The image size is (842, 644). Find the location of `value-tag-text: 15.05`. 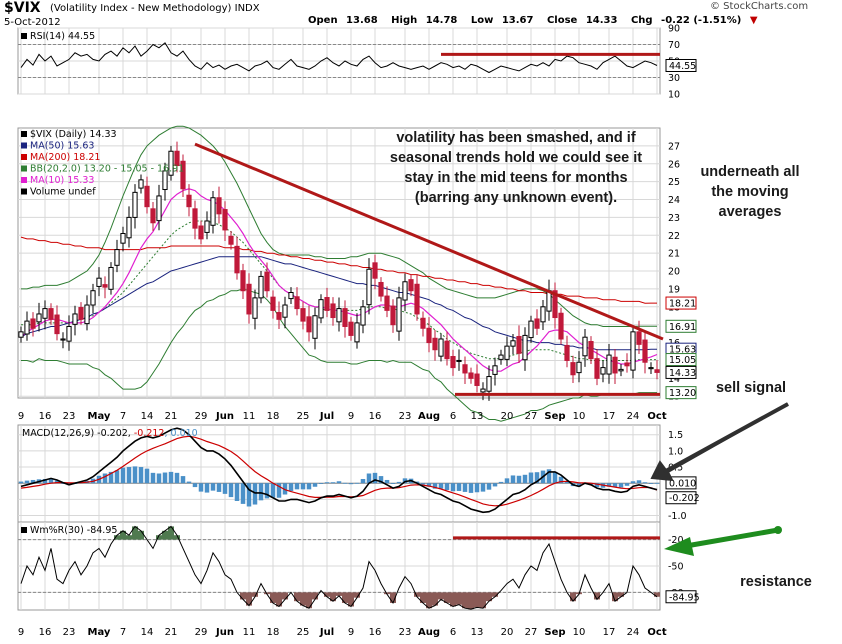

value-tag-text: 15.05 is located at coordinates (682, 360).